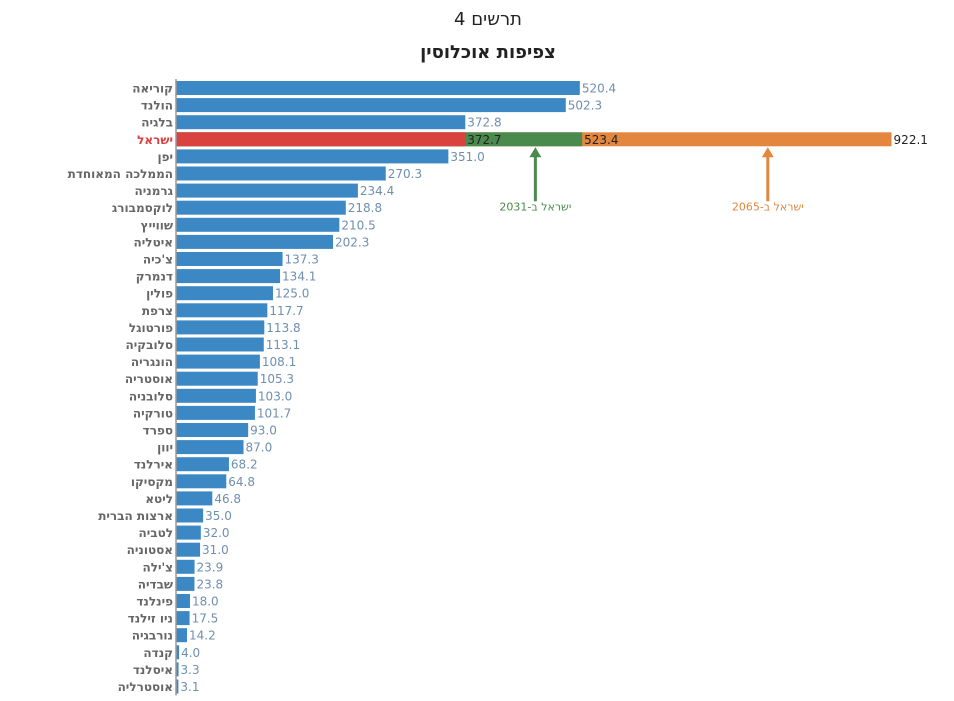  Describe the element at coordinates (209, 584) in the screenshot. I see `value-label: 23.8` at that location.